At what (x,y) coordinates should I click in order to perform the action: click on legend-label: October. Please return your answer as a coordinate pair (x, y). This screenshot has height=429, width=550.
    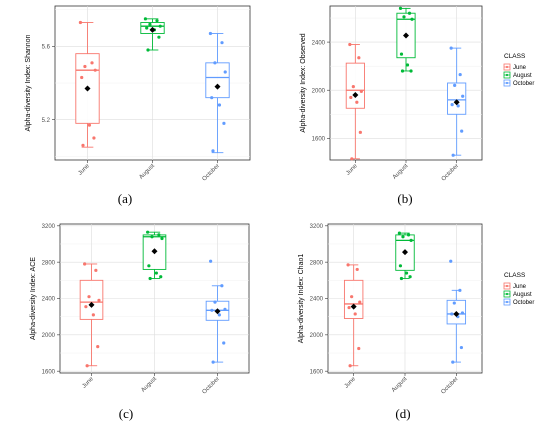
    Looking at the image, I should click on (523, 303).